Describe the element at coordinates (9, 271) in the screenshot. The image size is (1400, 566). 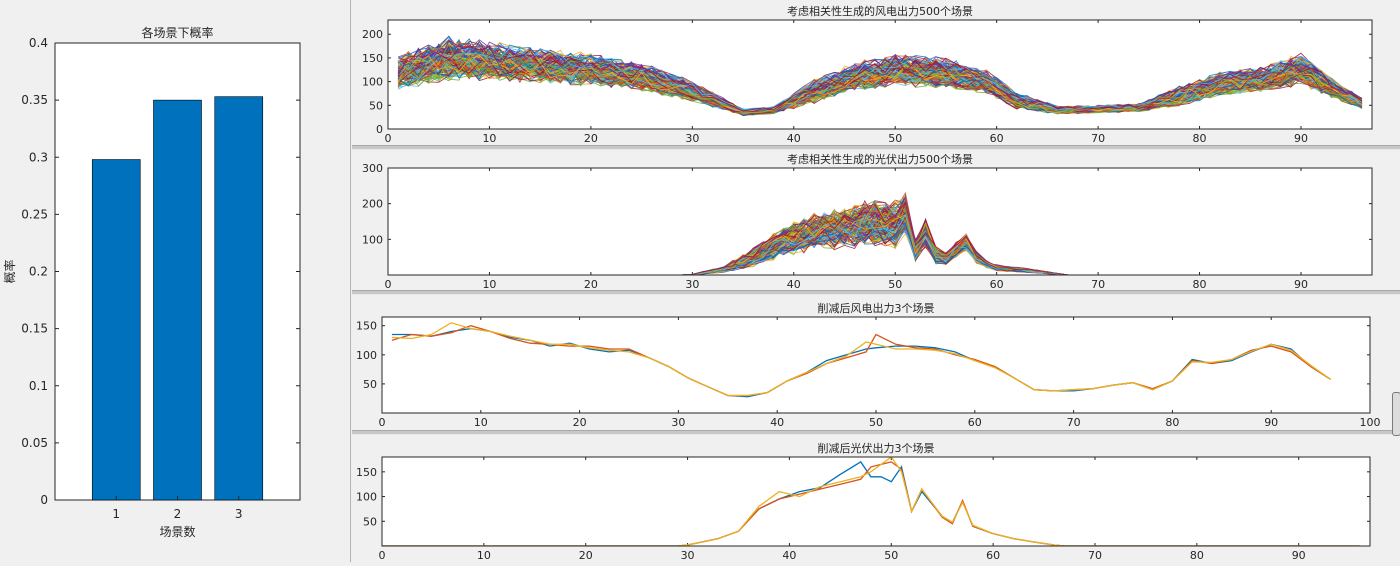
I see `y-axis-label: 概率` at that location.